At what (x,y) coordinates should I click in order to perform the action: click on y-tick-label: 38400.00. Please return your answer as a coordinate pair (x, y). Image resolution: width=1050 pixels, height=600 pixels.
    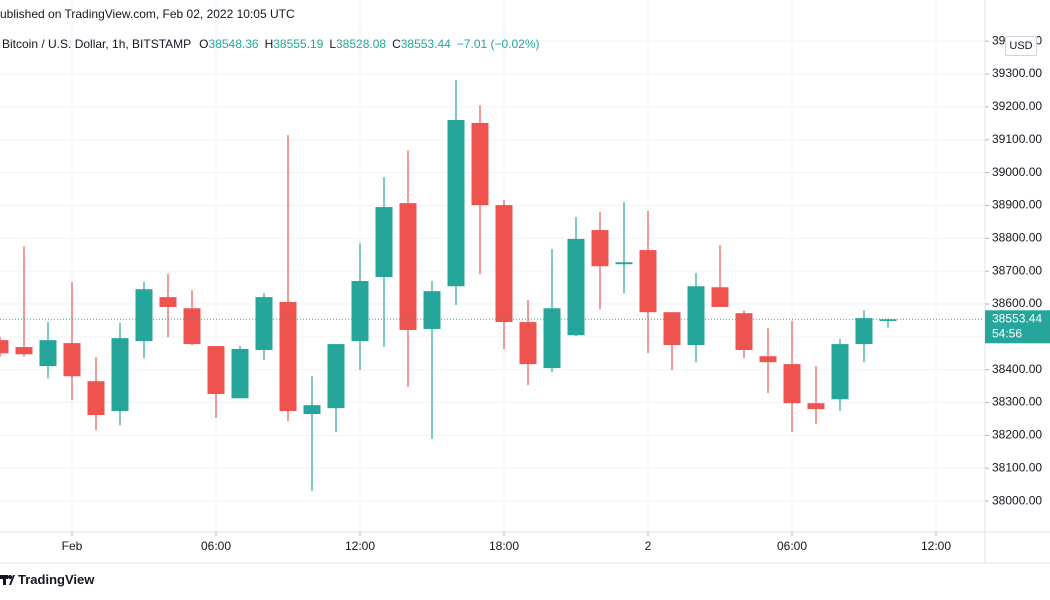
    Looking at the image, I should click on (1017, 369).